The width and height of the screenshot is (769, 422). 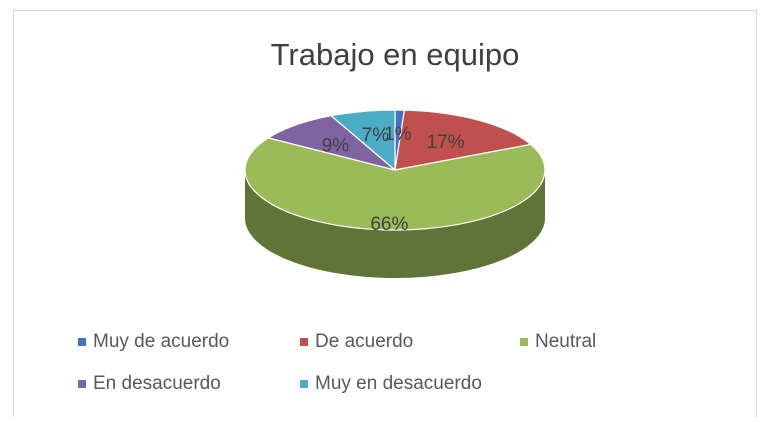 What do you see at coordinates (157, 383) in the screenshot?
I see `legend-label: En desacuerdo` at bounding box center [157, 383].